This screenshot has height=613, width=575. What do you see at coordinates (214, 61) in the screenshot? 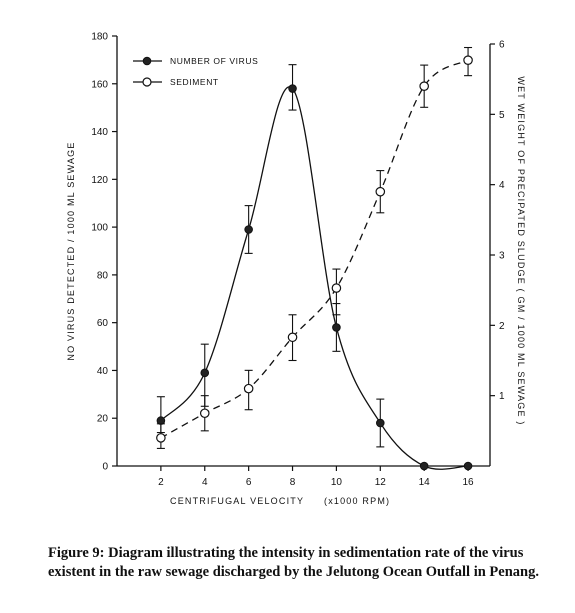
I see `legend-virus-label: NUMBER OF VIRUS` at bounding box center [214, 61].